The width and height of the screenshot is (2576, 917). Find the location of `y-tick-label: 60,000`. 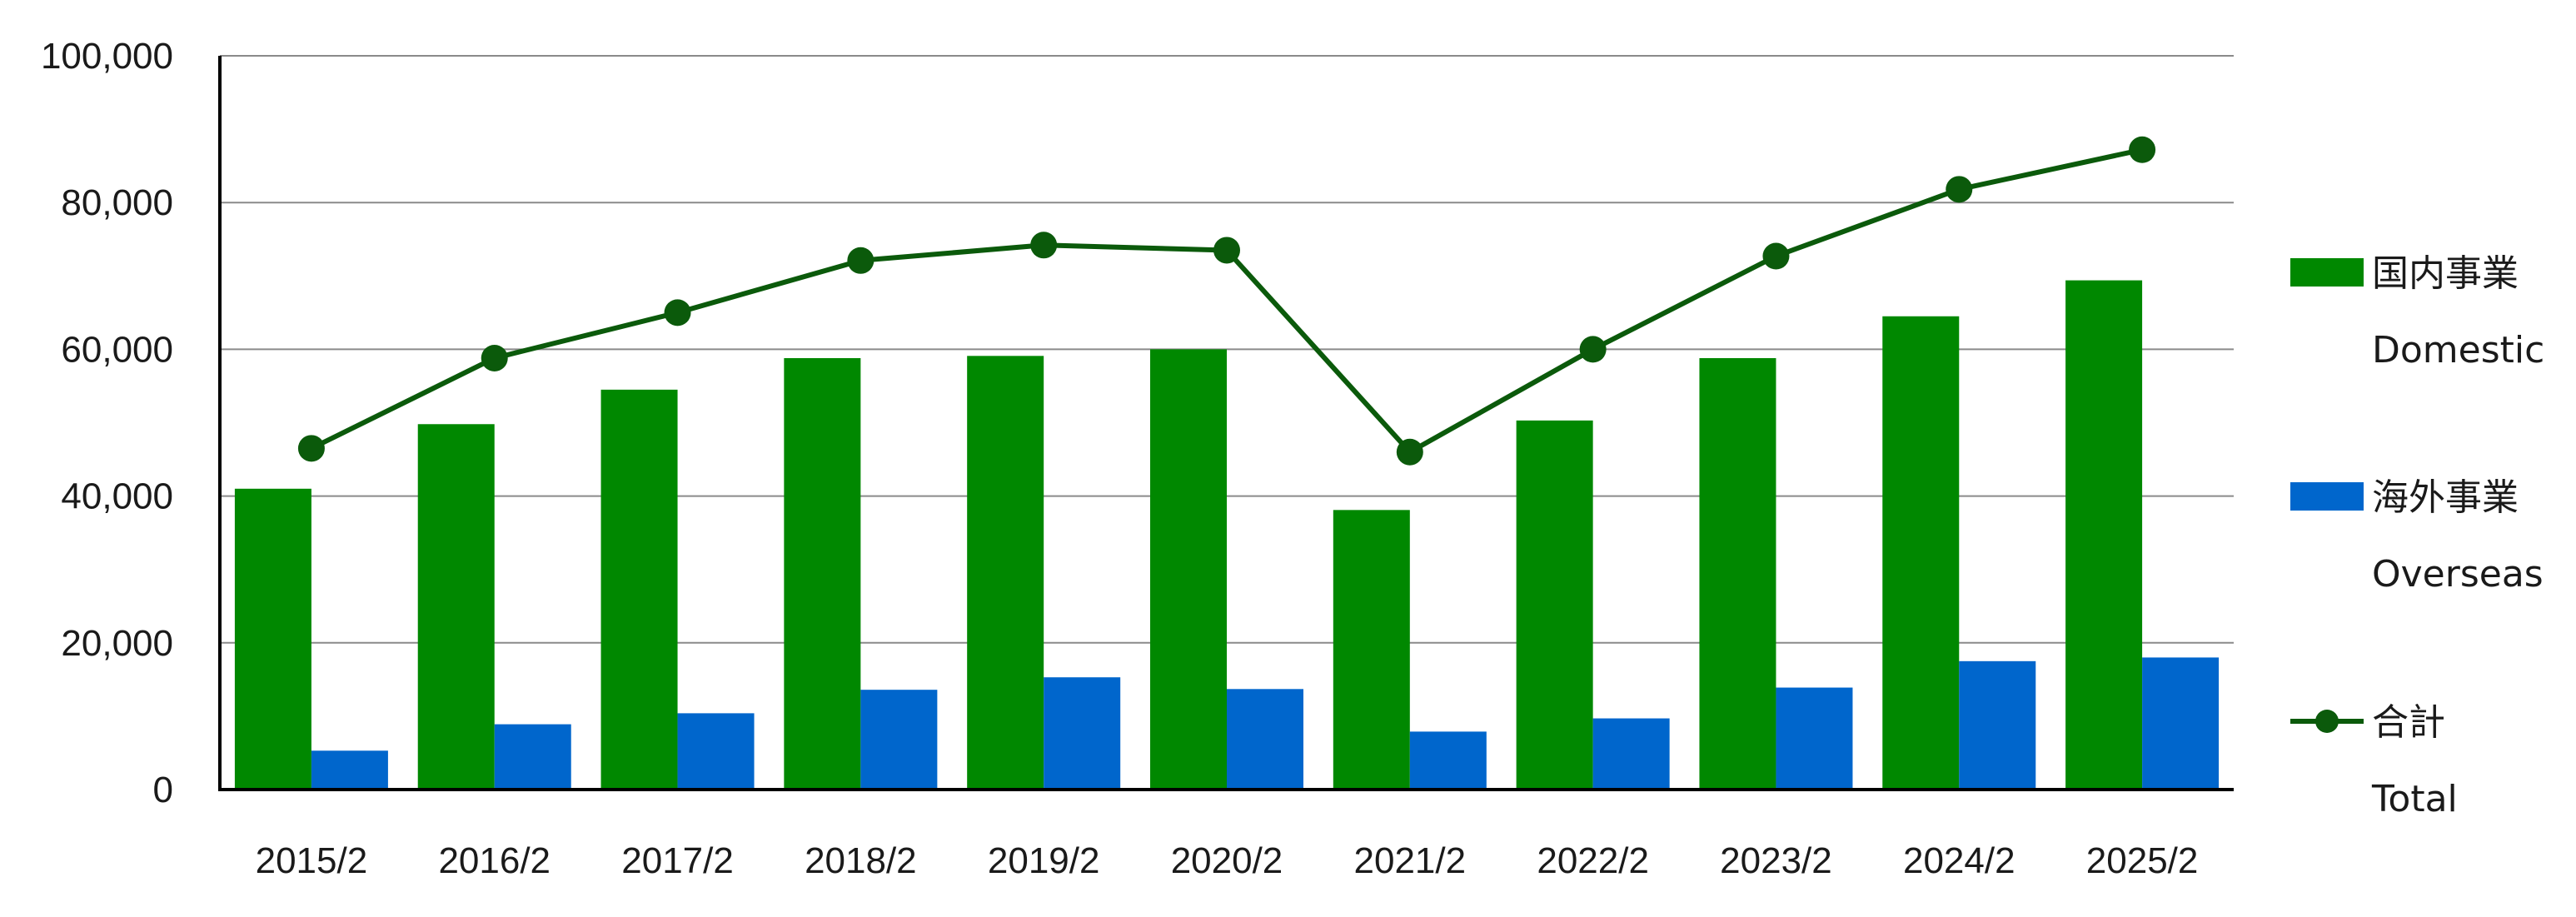

y-tick-label: 60,000 is located at coordinates (117, 349).